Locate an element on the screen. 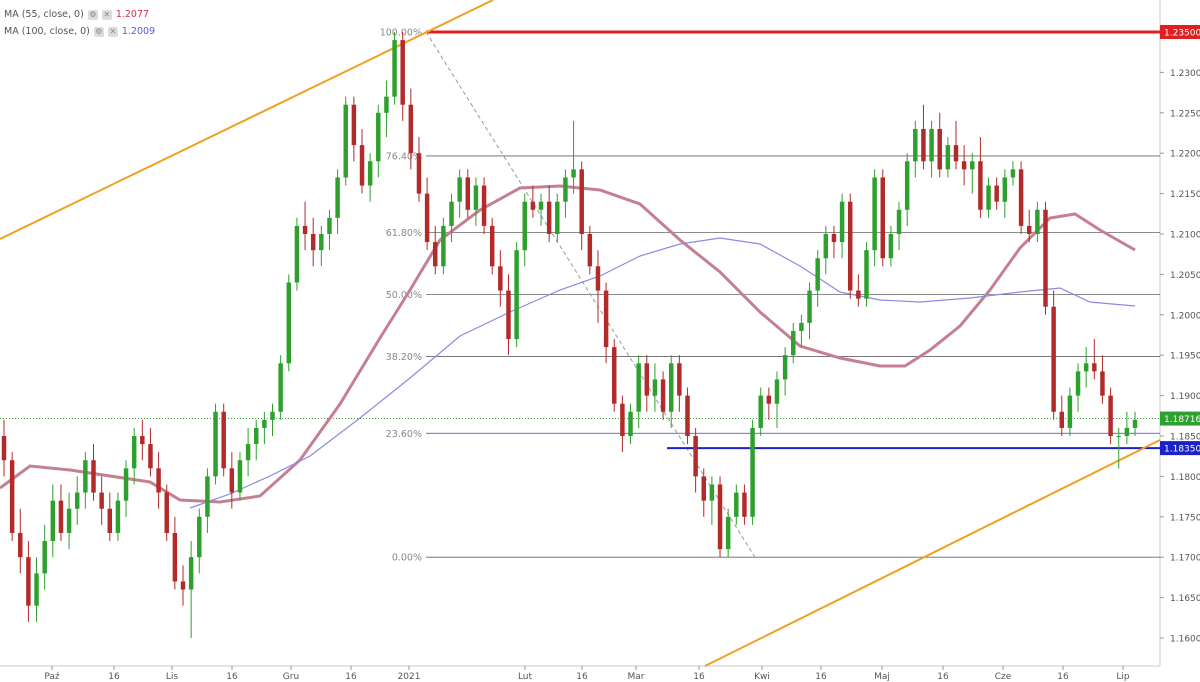 This screenshot has height=682, width=1200. y-tick-label: 1.18500 is located at coordinates (1185, 438).